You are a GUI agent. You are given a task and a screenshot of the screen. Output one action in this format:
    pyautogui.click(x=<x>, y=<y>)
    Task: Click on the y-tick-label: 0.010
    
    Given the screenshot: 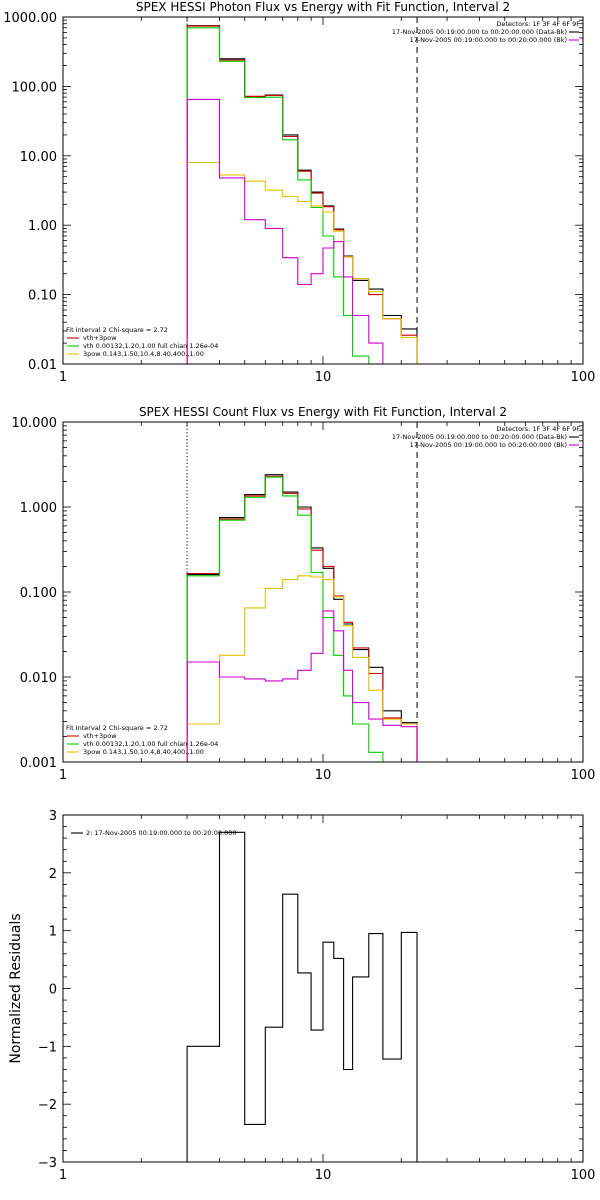 What is the action you would take?
    pyautogui.click(x=38, y=678)
    